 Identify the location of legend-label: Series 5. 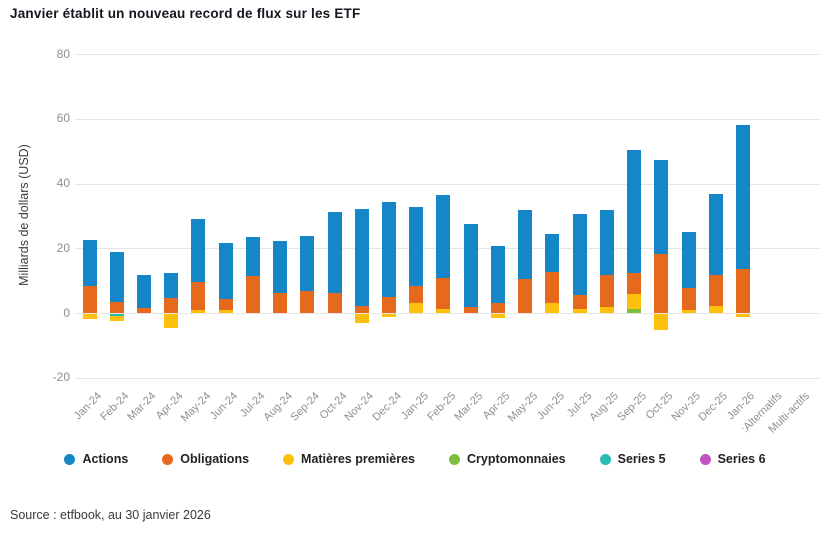
(641, 459).